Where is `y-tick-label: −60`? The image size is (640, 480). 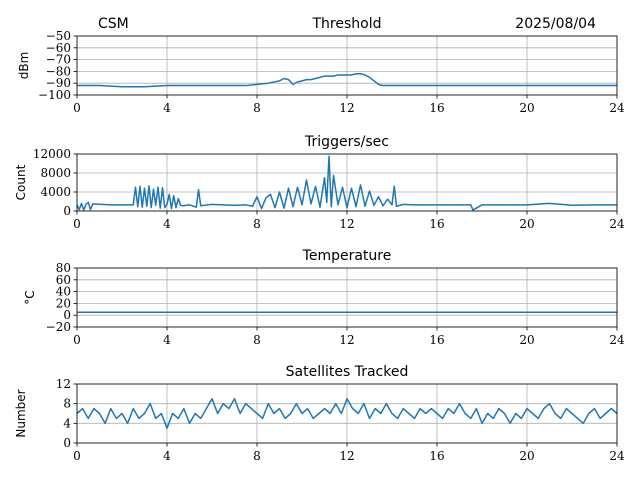 y-tick-label: −60 is located at coordinates (58, 48).